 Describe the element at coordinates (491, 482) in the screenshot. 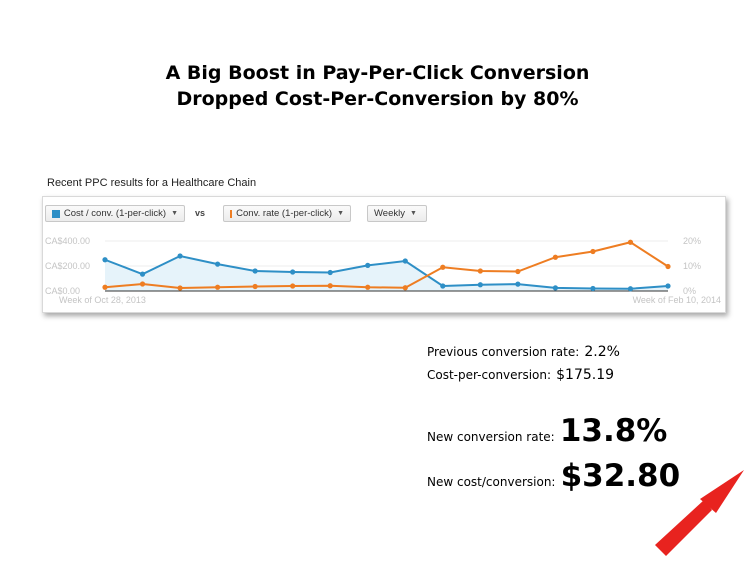

I see `new-cost-label: New cost/conversion:` at that location.